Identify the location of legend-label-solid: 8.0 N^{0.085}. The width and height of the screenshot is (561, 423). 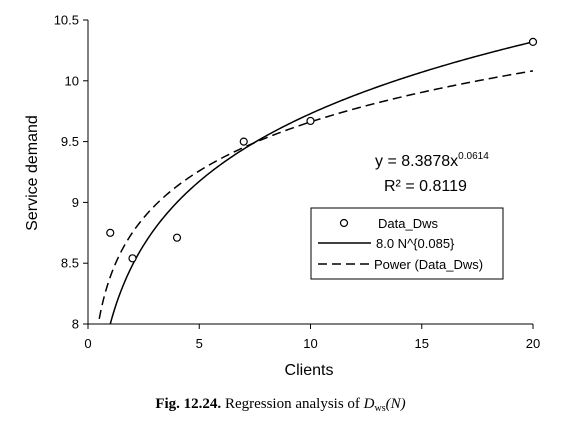
(415, 243).